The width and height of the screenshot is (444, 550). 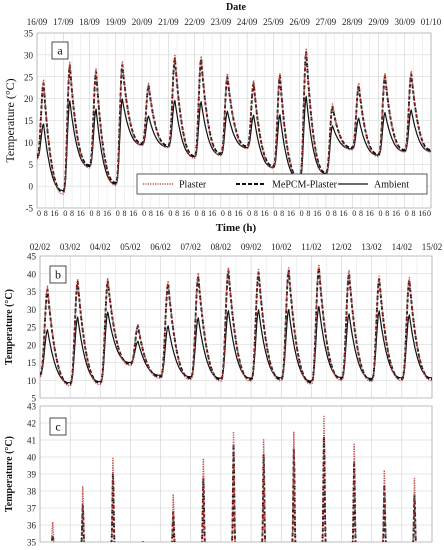 What do you see at coordinates (133, 213) in the screenshot?
I see `hour-tick-label-a-3-2: 16` at bounding box center [133, 213].